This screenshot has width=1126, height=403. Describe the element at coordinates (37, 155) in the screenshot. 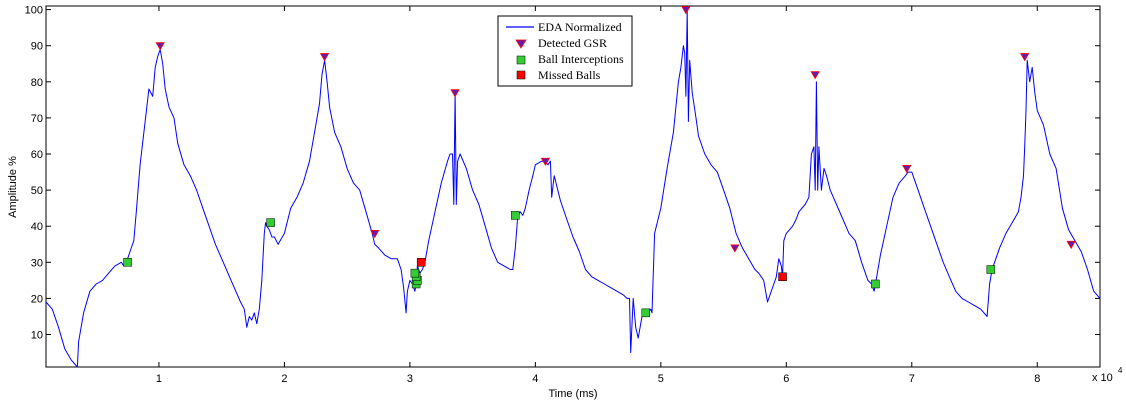

I see `y-tick-label: 60` at that location.